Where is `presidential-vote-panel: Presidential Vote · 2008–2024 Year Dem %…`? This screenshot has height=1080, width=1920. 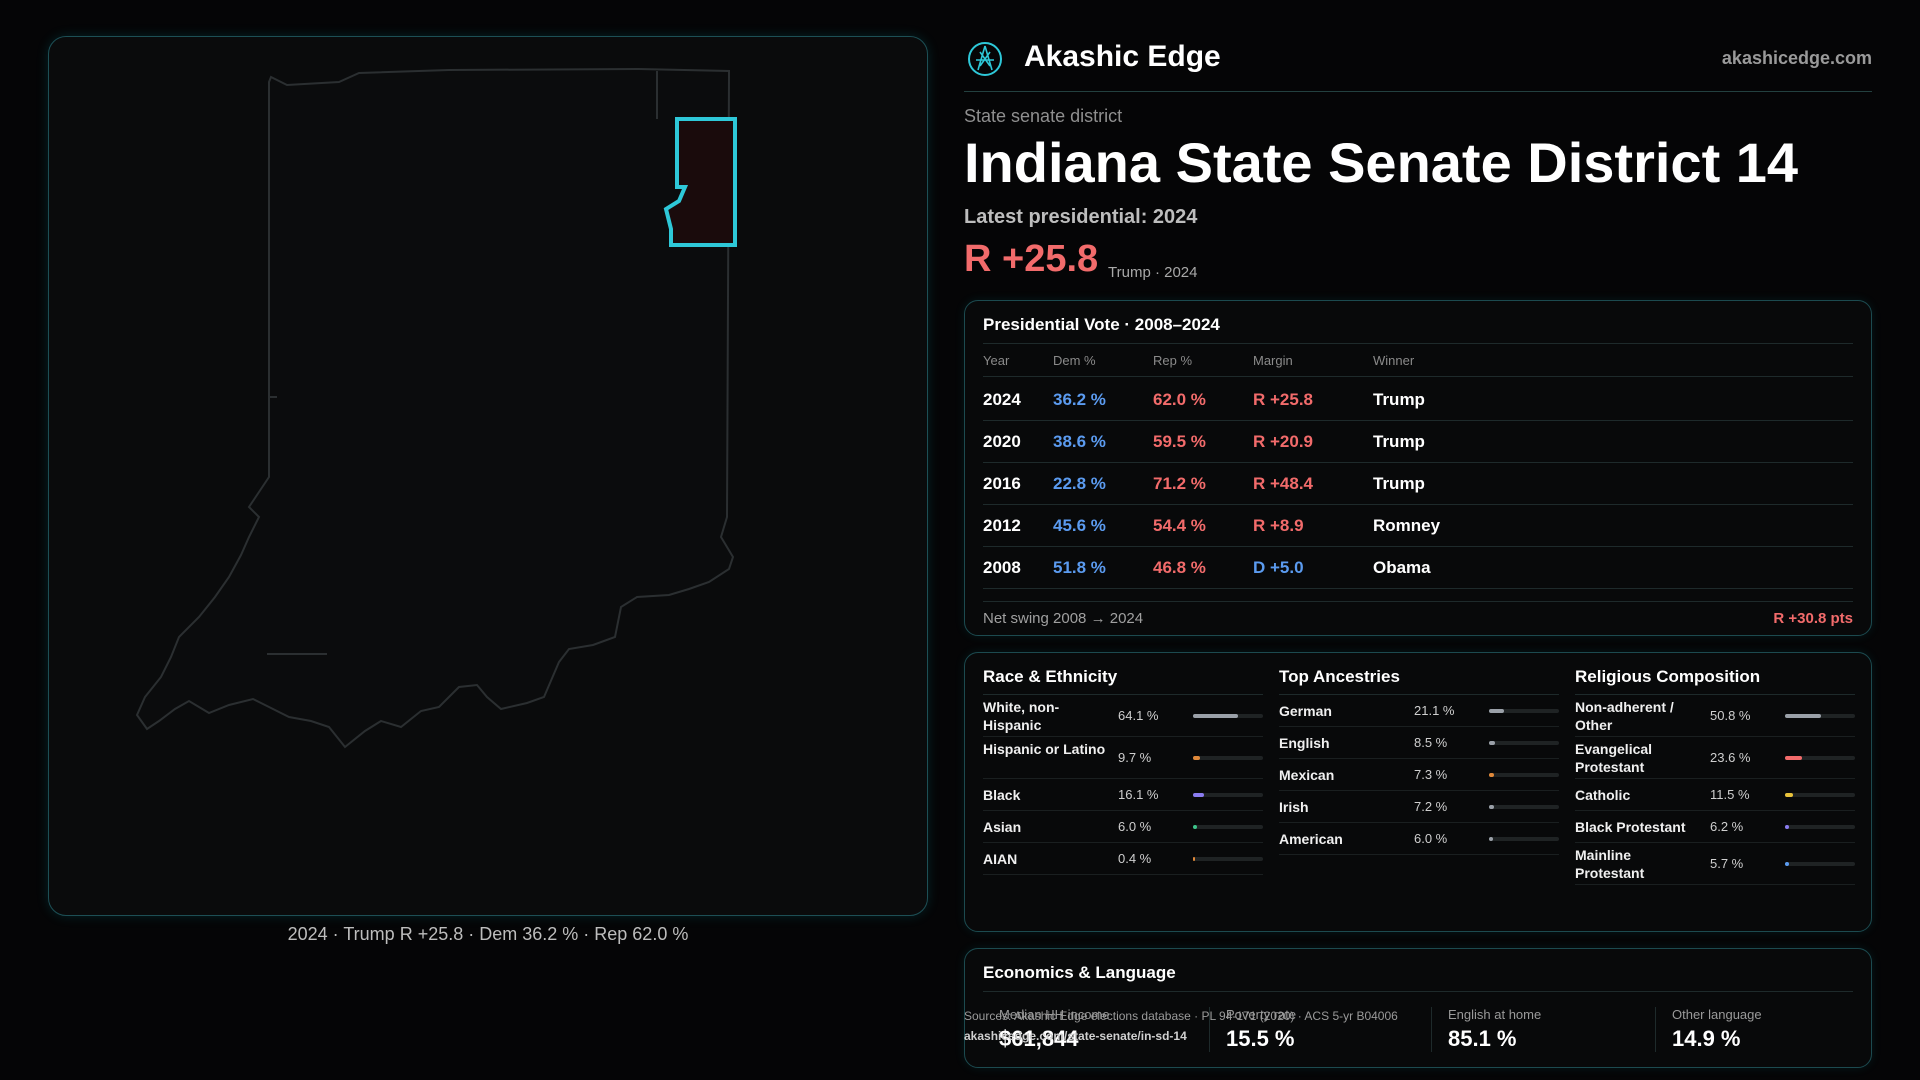 presidential-vote-panel: Presidential Vote · 2008–2024 Year Dem %… is located at coordinates (1418, 468).